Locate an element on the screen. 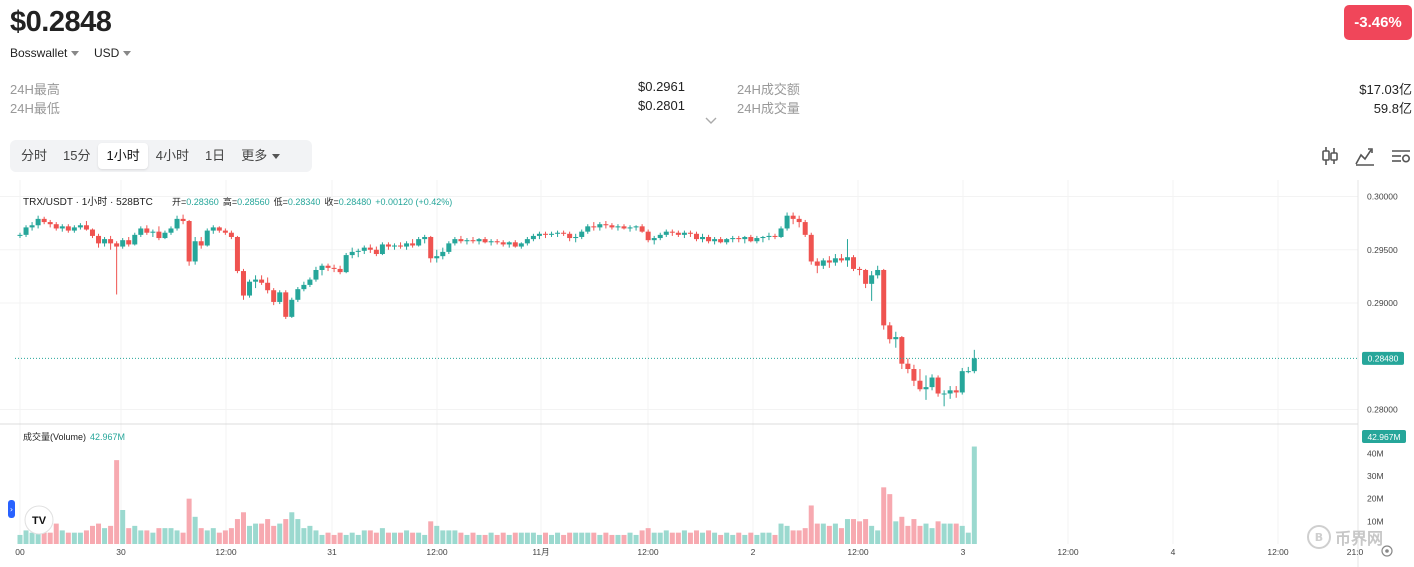 This screenshot has height=567, width=1414. current-price: $0.2848 is located at coordinates (61, 22).